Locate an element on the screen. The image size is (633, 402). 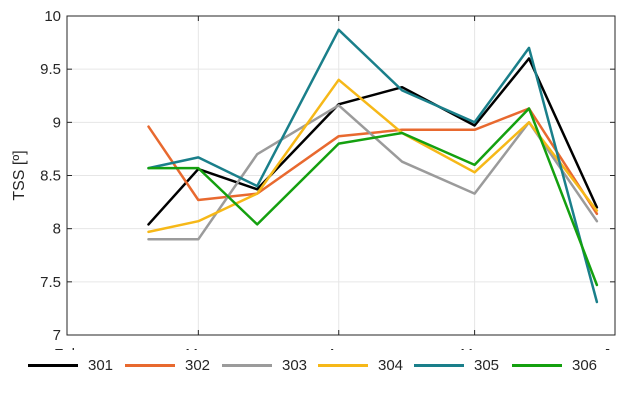
legend-label: 304 is located at coordinates (391, 365).